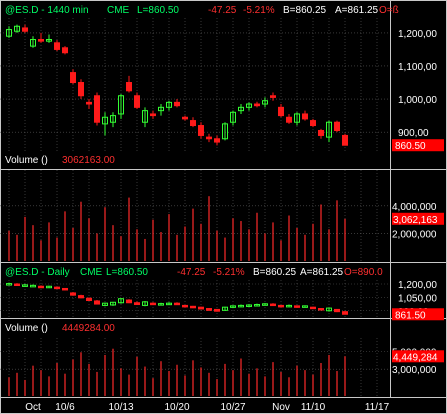  What do you see at coordinates (33, 407) in the screenshot?
I see `x-tick-label: Oct` at bounding box center [33, 407].